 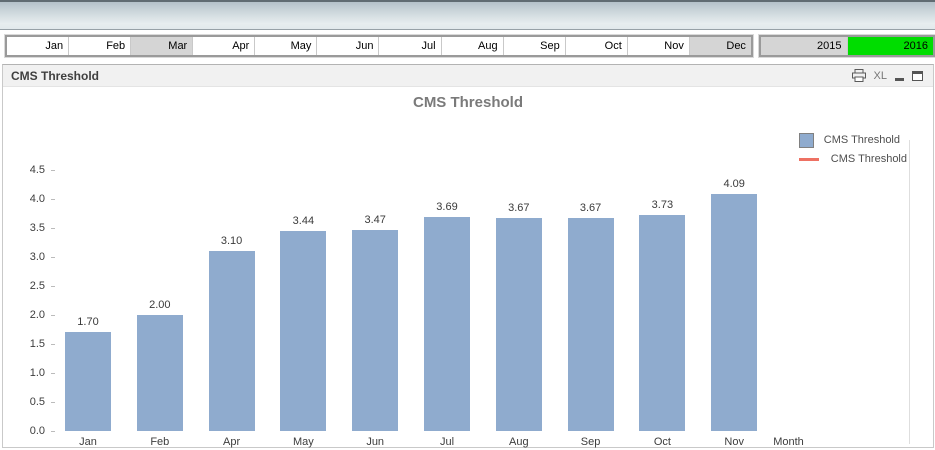 What do you see at coordinates (348, 46) in the screenshot?
I see `month-cell-jun: Jun` at bounding box center [348, 46].